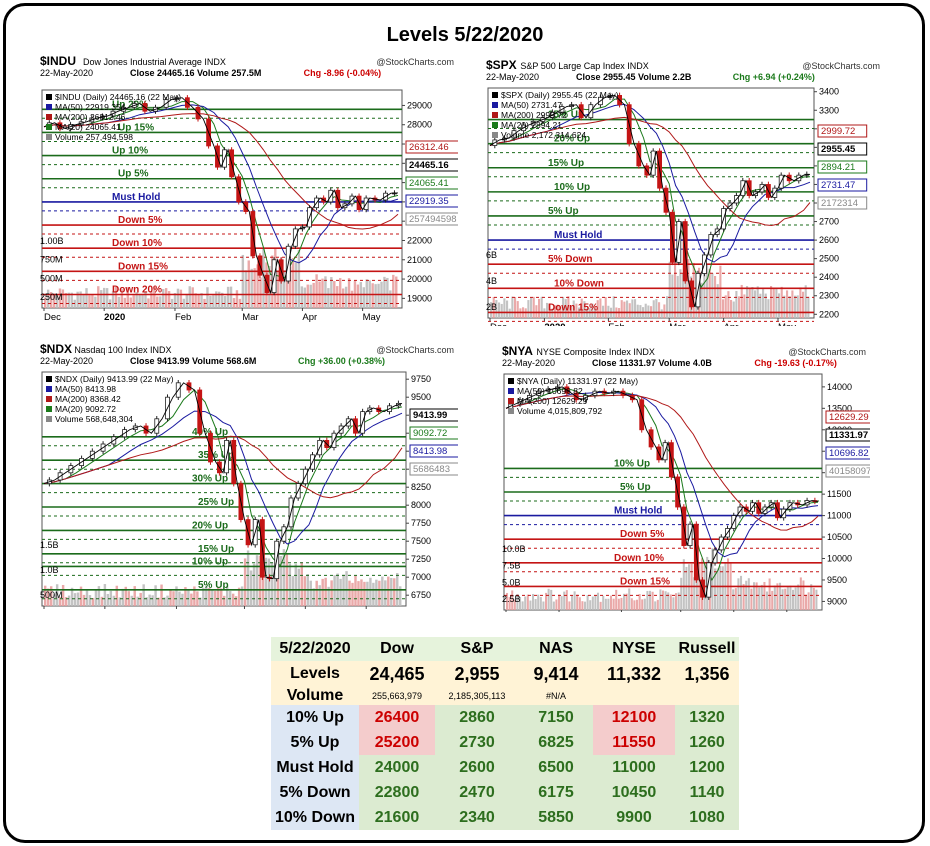 The width and height of the screenshot is (930, 846). I want to click on row-label: 10% Up, so click(315, 717).